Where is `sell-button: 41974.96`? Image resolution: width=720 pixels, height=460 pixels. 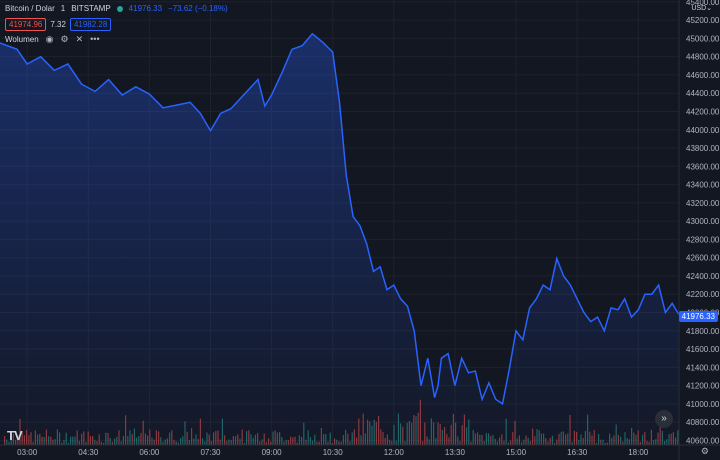 sell-button: 41974.96 is located at coordinates (26, 24).